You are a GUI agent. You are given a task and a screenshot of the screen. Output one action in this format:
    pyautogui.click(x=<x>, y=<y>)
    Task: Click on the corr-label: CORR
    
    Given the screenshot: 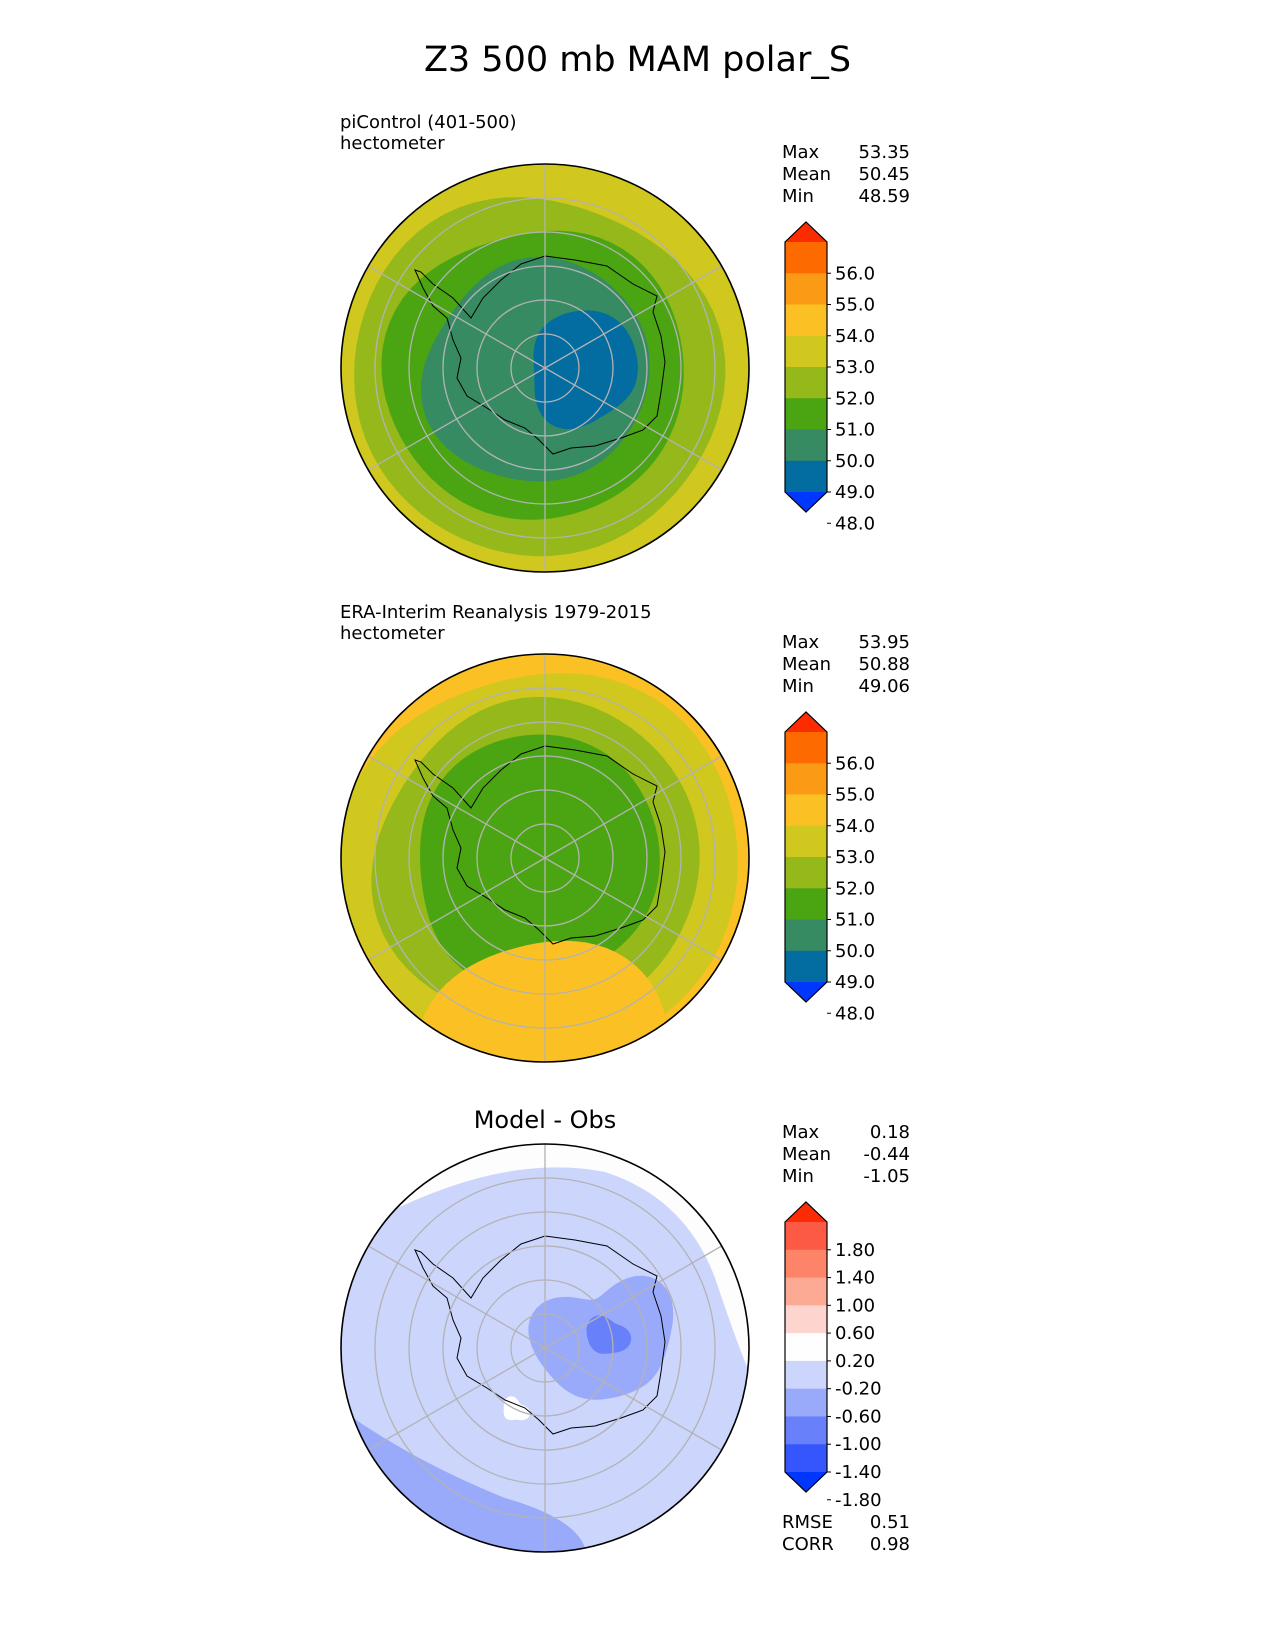 What is the action you would take?
    pyautogui.click(x=808, y=1544)
    